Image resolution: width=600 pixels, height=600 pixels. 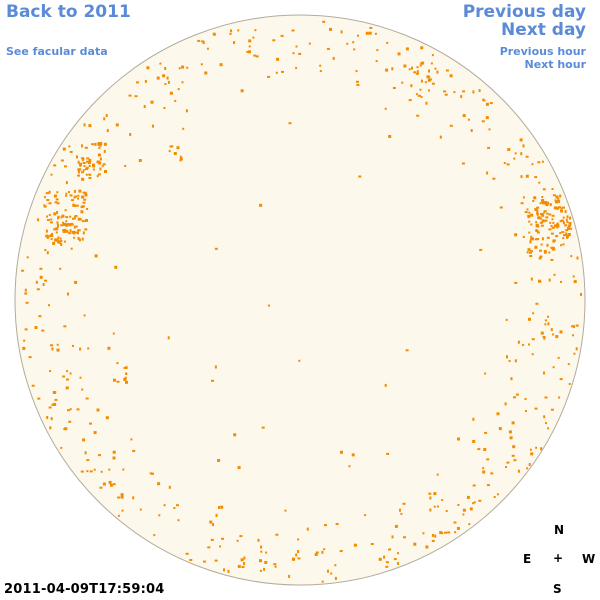 I want to click on compass-south-label: S, so click(x=557, y=589).